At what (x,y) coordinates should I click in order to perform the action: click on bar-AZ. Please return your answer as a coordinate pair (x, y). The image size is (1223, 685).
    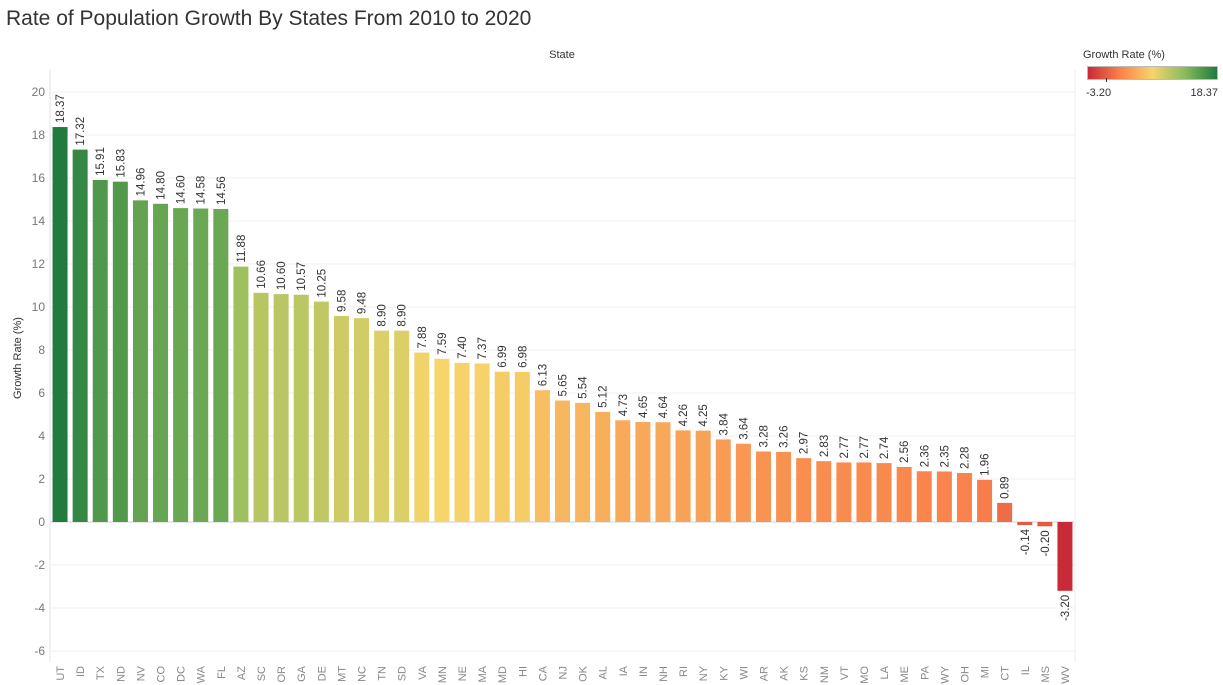
    Looking at the image, I should click on (241, 394).